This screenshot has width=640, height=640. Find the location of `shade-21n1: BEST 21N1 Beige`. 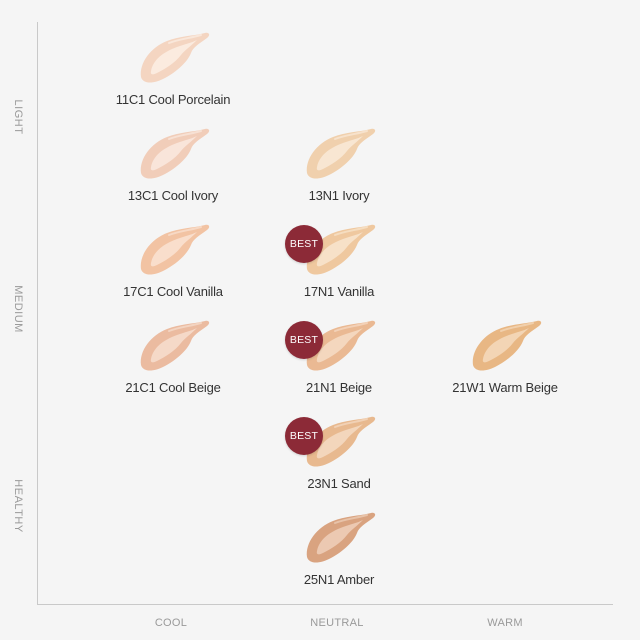

shade-21n1: BEST 21N1 Beige is located at coordinates (339, 359).